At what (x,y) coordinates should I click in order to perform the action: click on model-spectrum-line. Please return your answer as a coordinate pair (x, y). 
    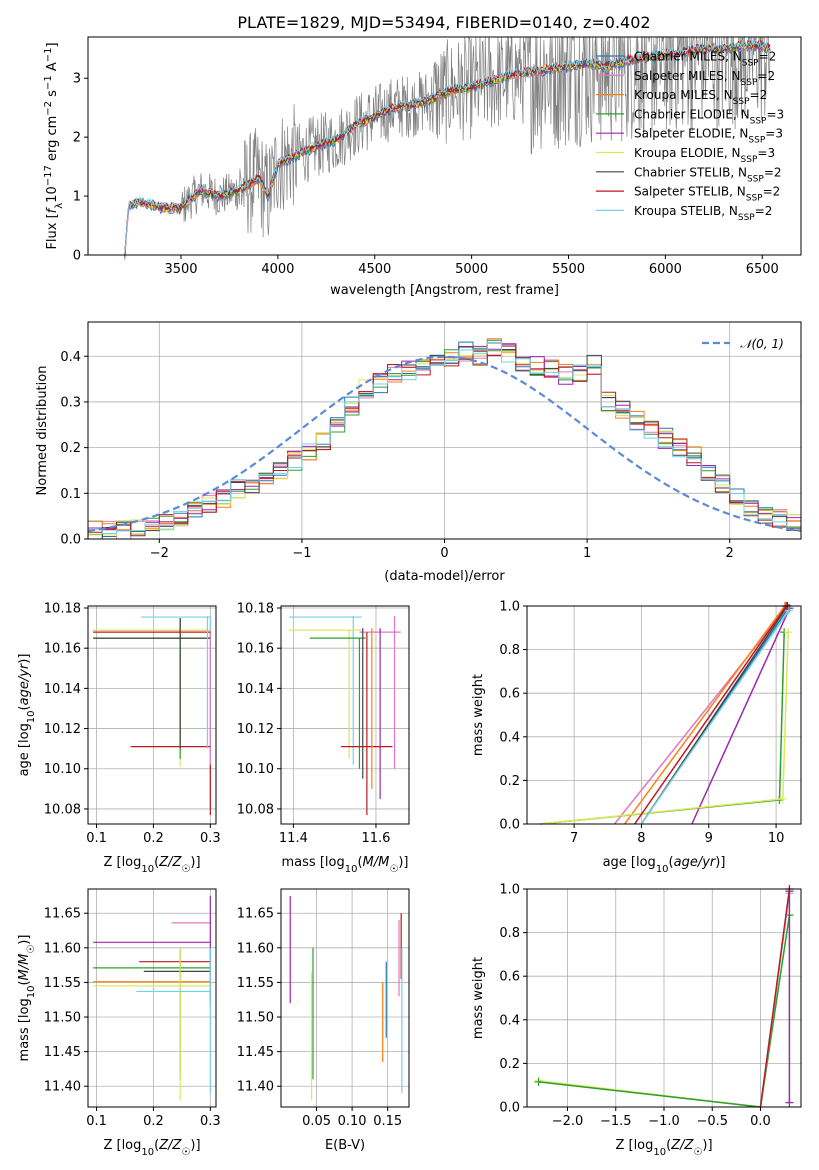
    Looking at the image, I should click on (447, 146).